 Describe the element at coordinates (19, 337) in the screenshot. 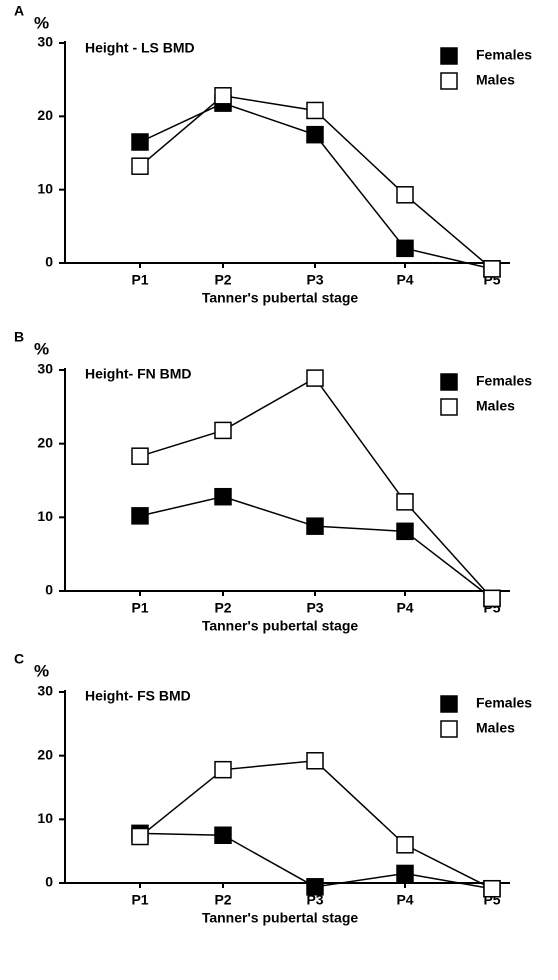

I see `panel-label: B` at that location.